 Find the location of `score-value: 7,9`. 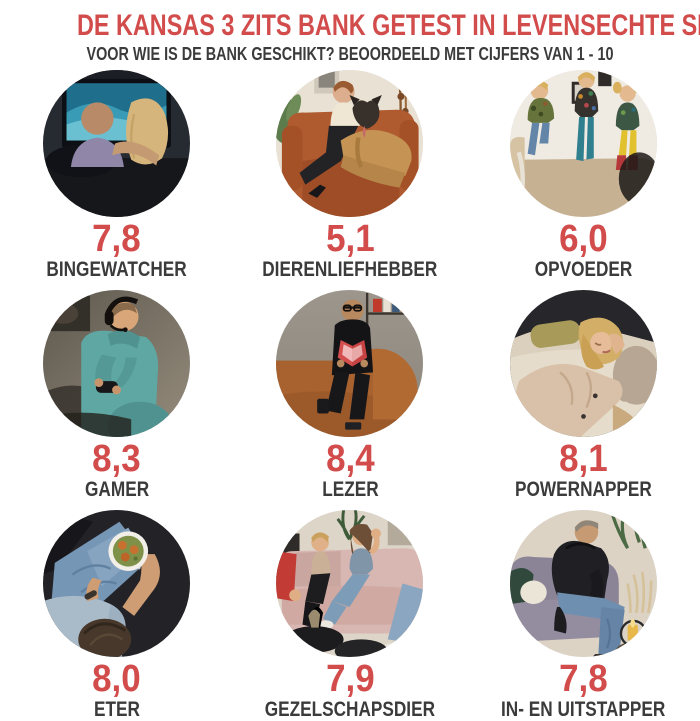

score-value: 7,9 is located at coordinates (350, 679).